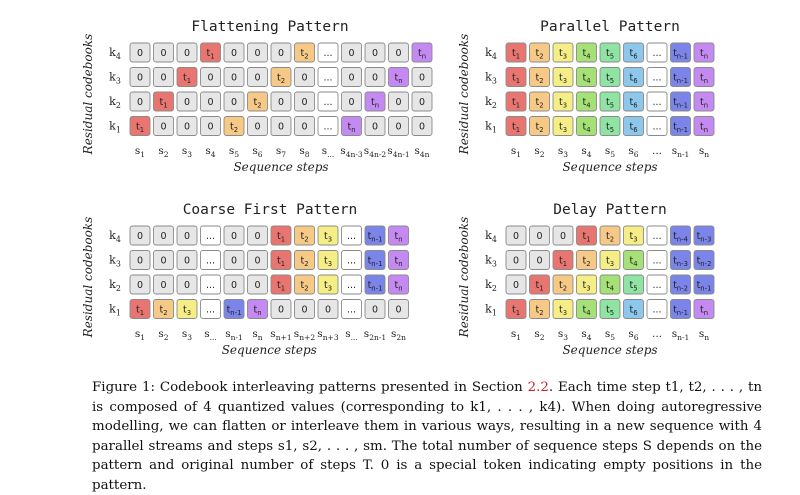 This screenshot has height=495, width=800. I want to click on token-label: t5, so click(610, 54).